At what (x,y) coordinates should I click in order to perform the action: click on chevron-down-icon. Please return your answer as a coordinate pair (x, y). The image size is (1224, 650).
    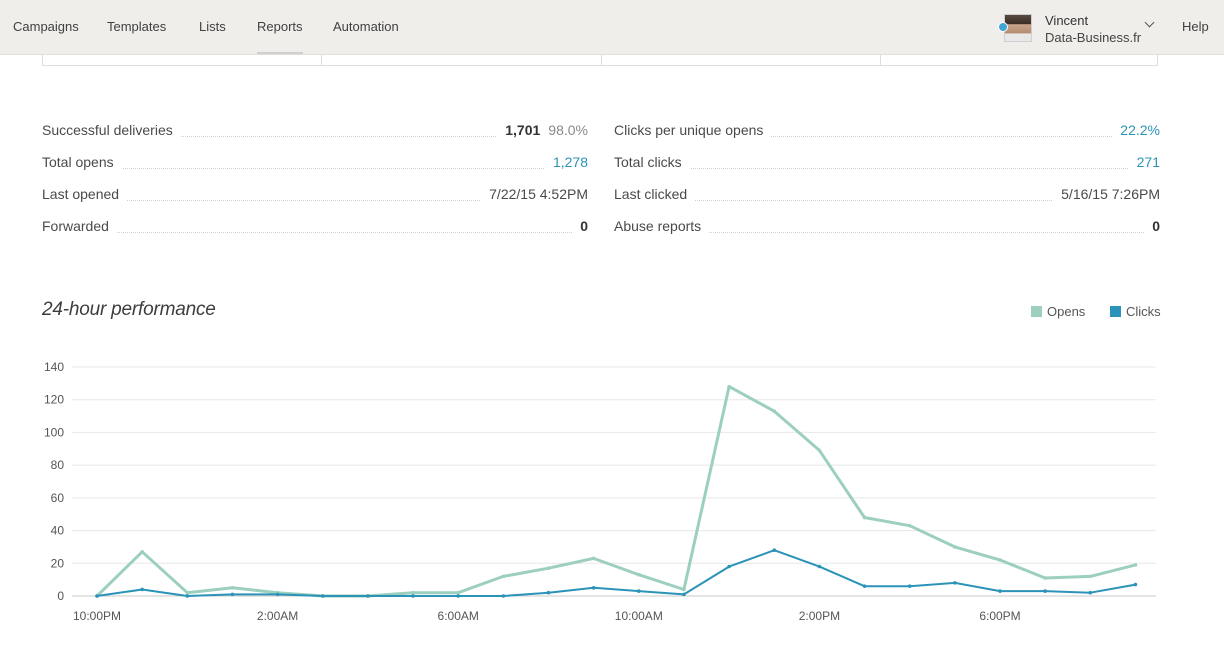
    Looking at the image, I should click on (1149, 22).